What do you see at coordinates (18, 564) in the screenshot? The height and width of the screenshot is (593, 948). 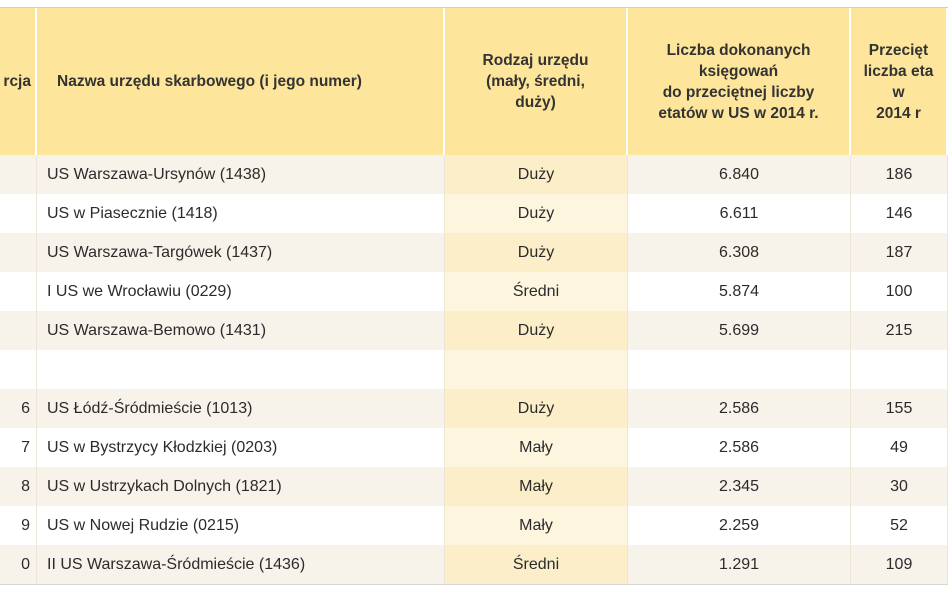 I see `table-cell: 0` at bounding box center [18, 564].